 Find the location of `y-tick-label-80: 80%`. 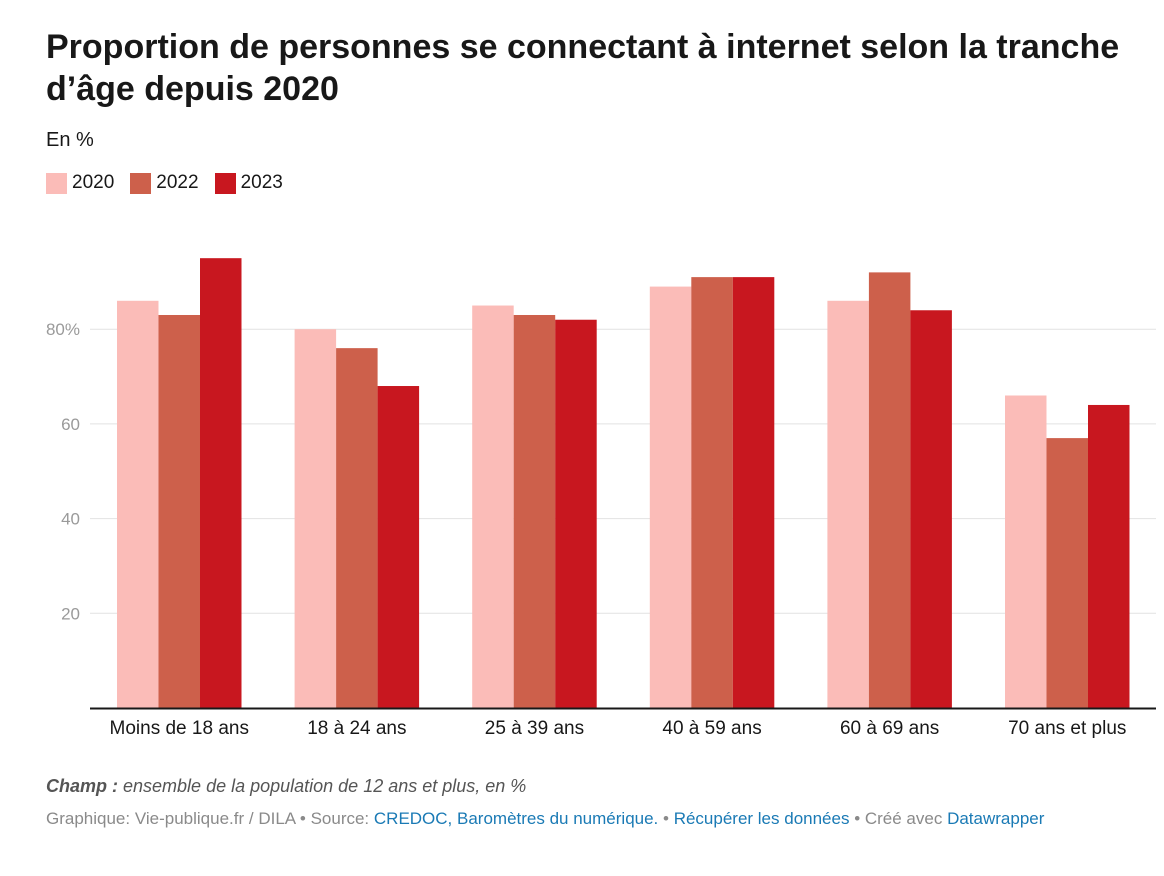

y-tick-label-80: 80% is located at coordinates (63, 329).